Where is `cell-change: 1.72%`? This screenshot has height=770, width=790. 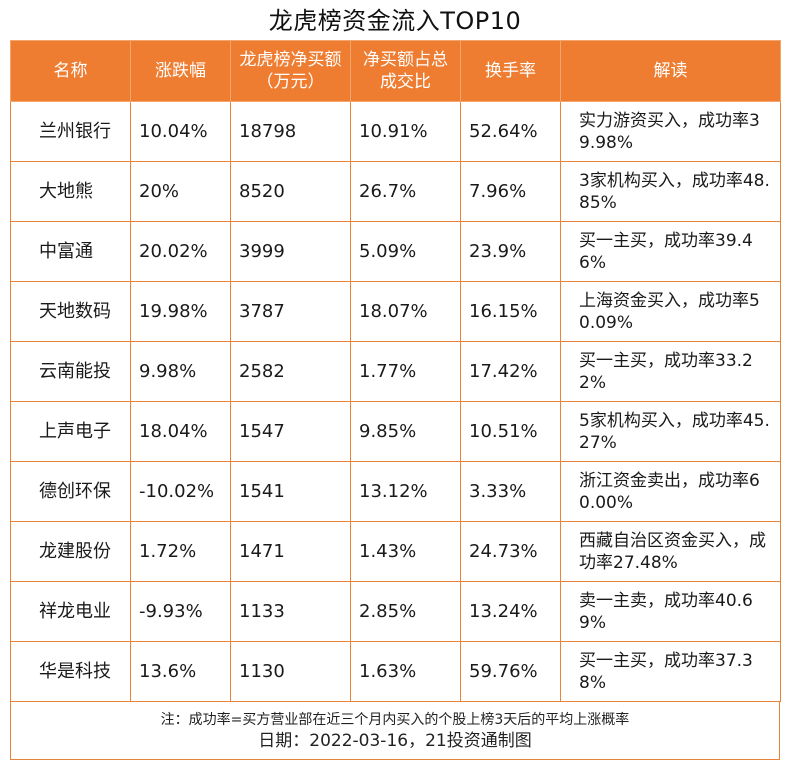
cell-change: 1.72% is located at coordinates (180, 551).